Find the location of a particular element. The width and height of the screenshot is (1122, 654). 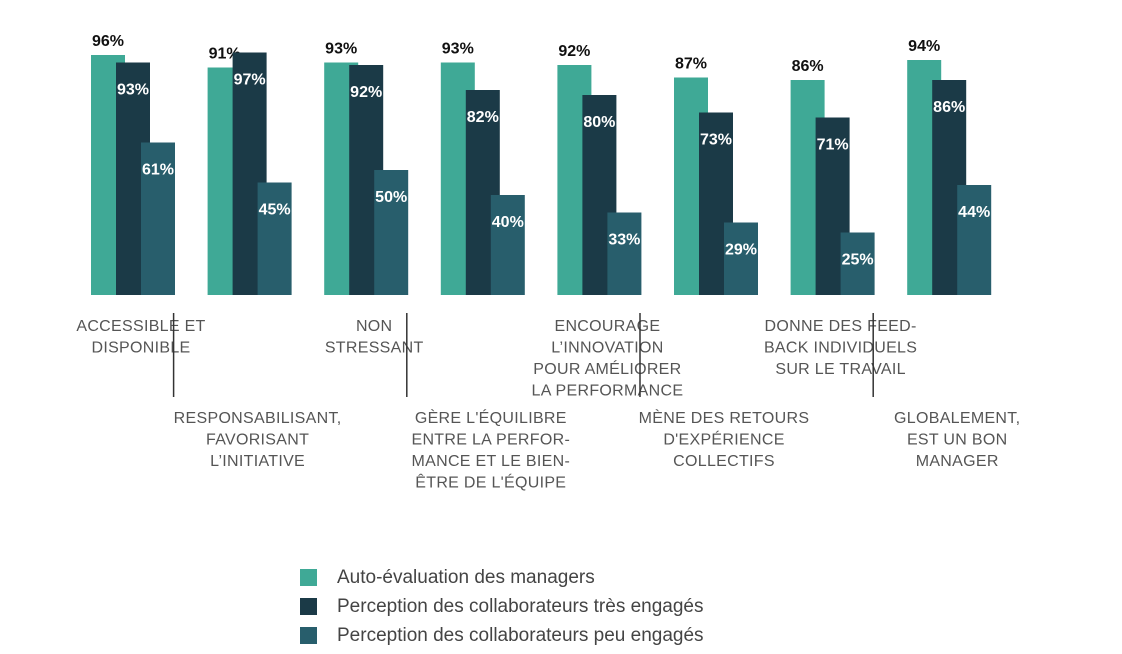

category-label-3: NON STRESSANT is located at coordinates (374, 337).